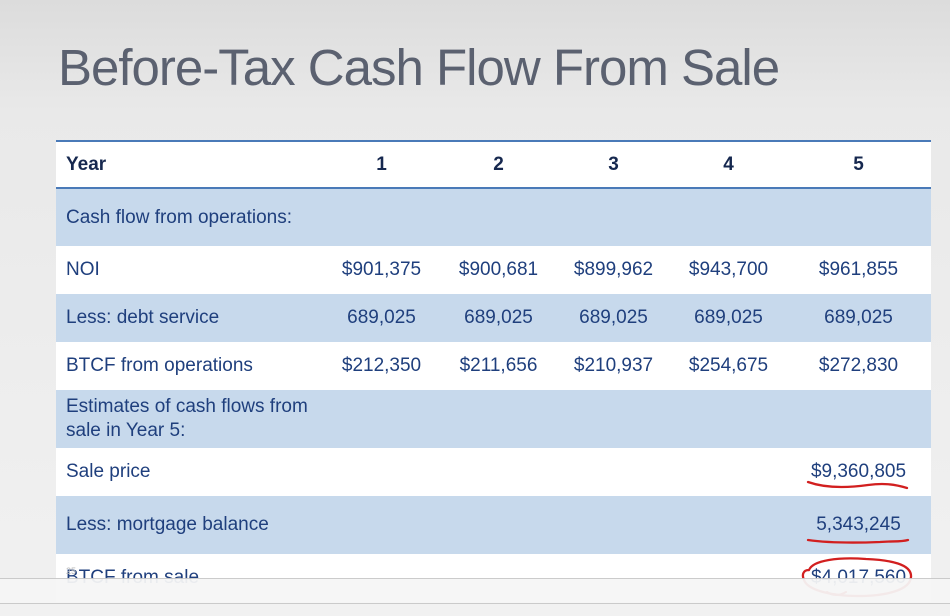 The image size is (950, 616). What do you see at coordinates (858, 269) in the screenshot?
I see `noi-year-5: $961,855` at bounding box center [858, 269].